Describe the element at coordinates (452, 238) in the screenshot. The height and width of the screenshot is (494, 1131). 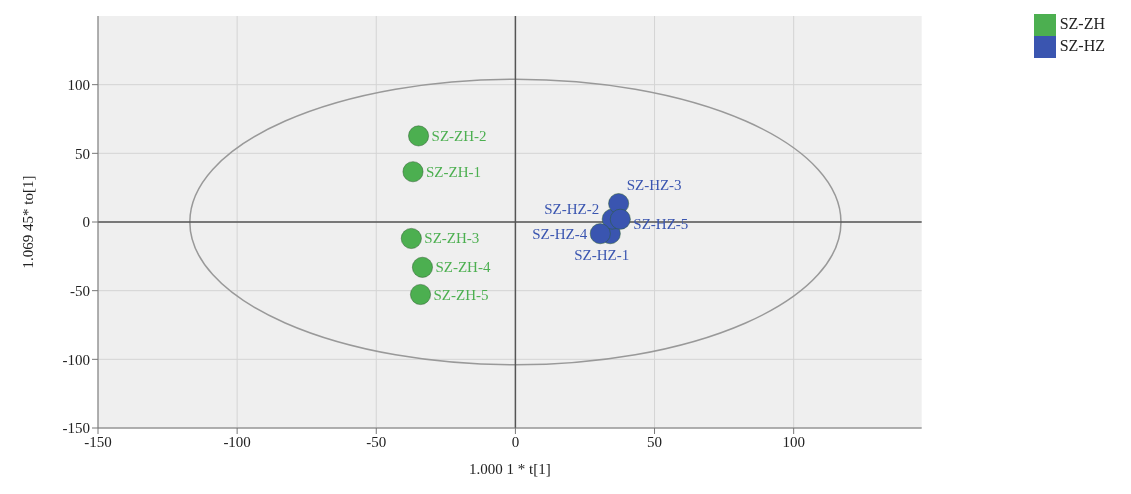
I see `data-label: SZ-ZH-3` at that location.